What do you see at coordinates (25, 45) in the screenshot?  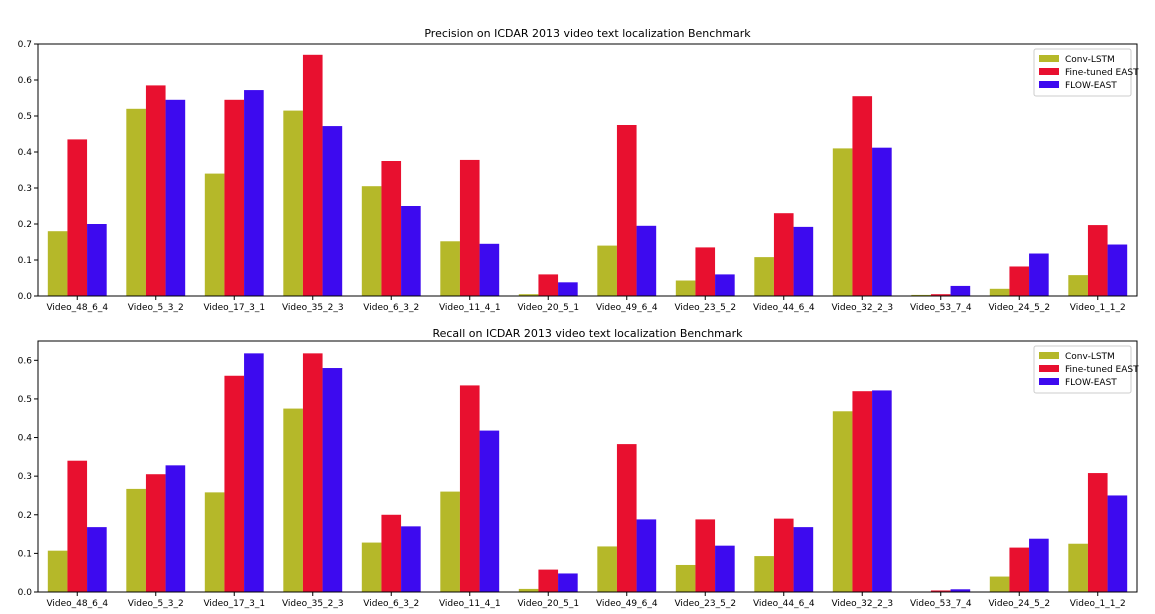 I see `y-tick-label: 0.7` at bounding box center [25, 45].